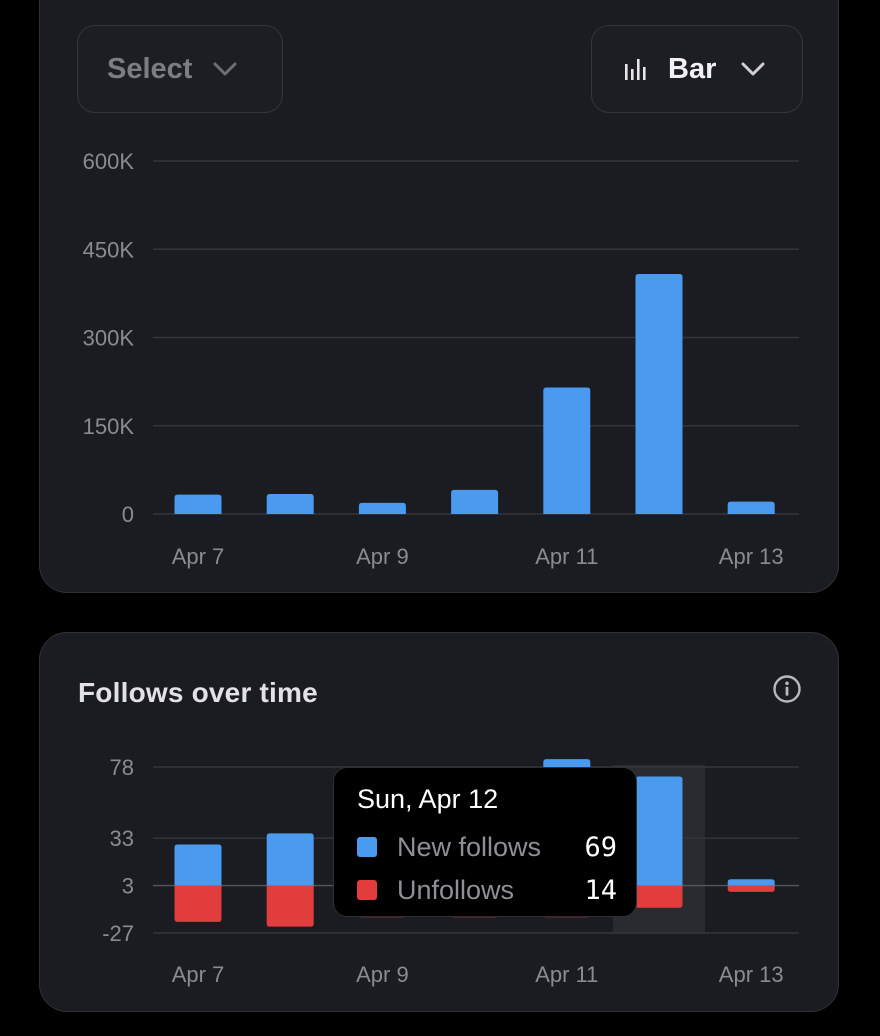 The image size is (880, 1036). What do you see at coordinates (692, 68) in the screenshot?
I see `chart-type-label: Bar` at bounding box center [692, 68].